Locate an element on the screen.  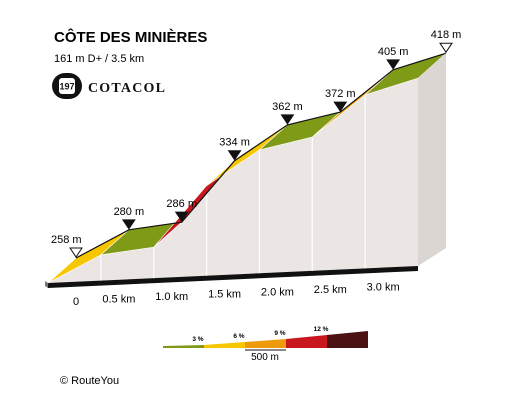
distance-tick-label: 1.5 km is located at coordinates (224, 295).